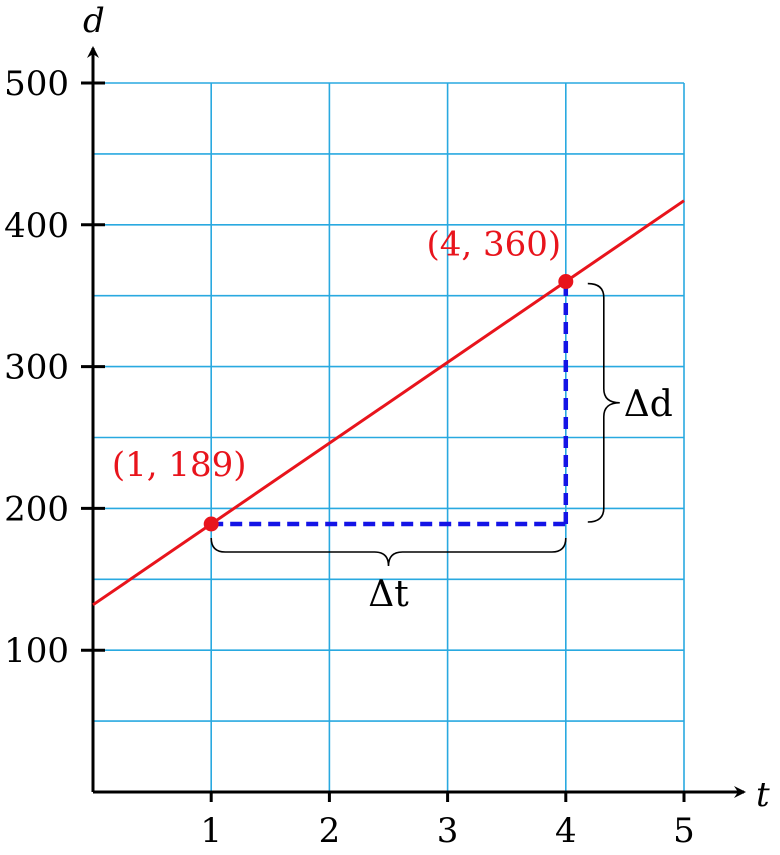 This screenshot has width=780, height=855. I want to click on x-tick-label: 4, so click(566, 831).